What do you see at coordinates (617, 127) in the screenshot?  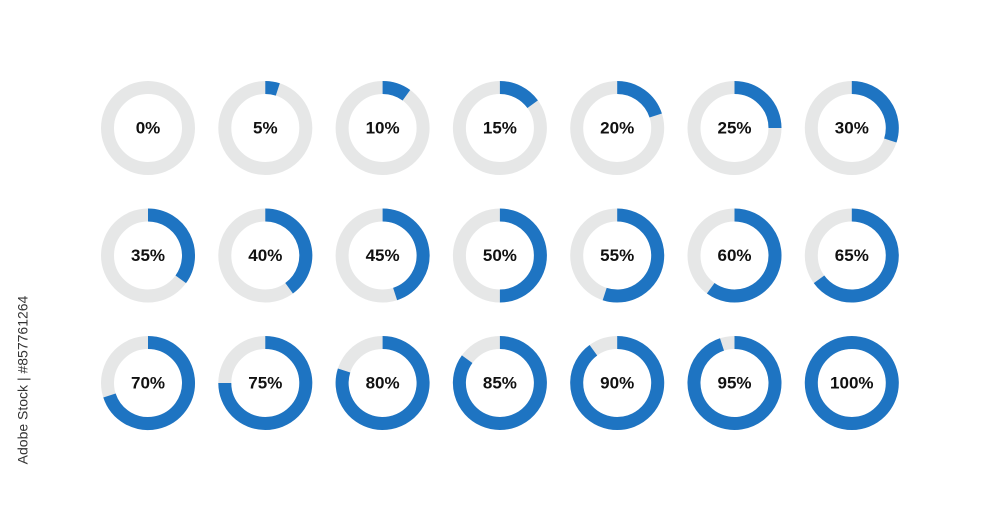 I see `value-label: 20%` at bounding box center [617, 127].